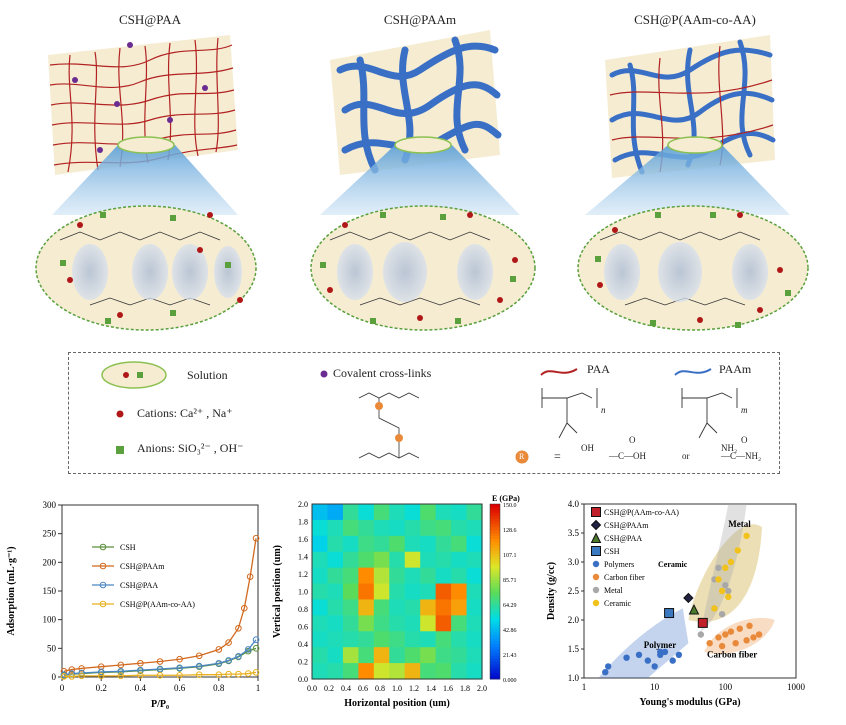 This screenshot has width=846, height=725. I want to click on legend-label: Carbon fiber, so click(624, 577).